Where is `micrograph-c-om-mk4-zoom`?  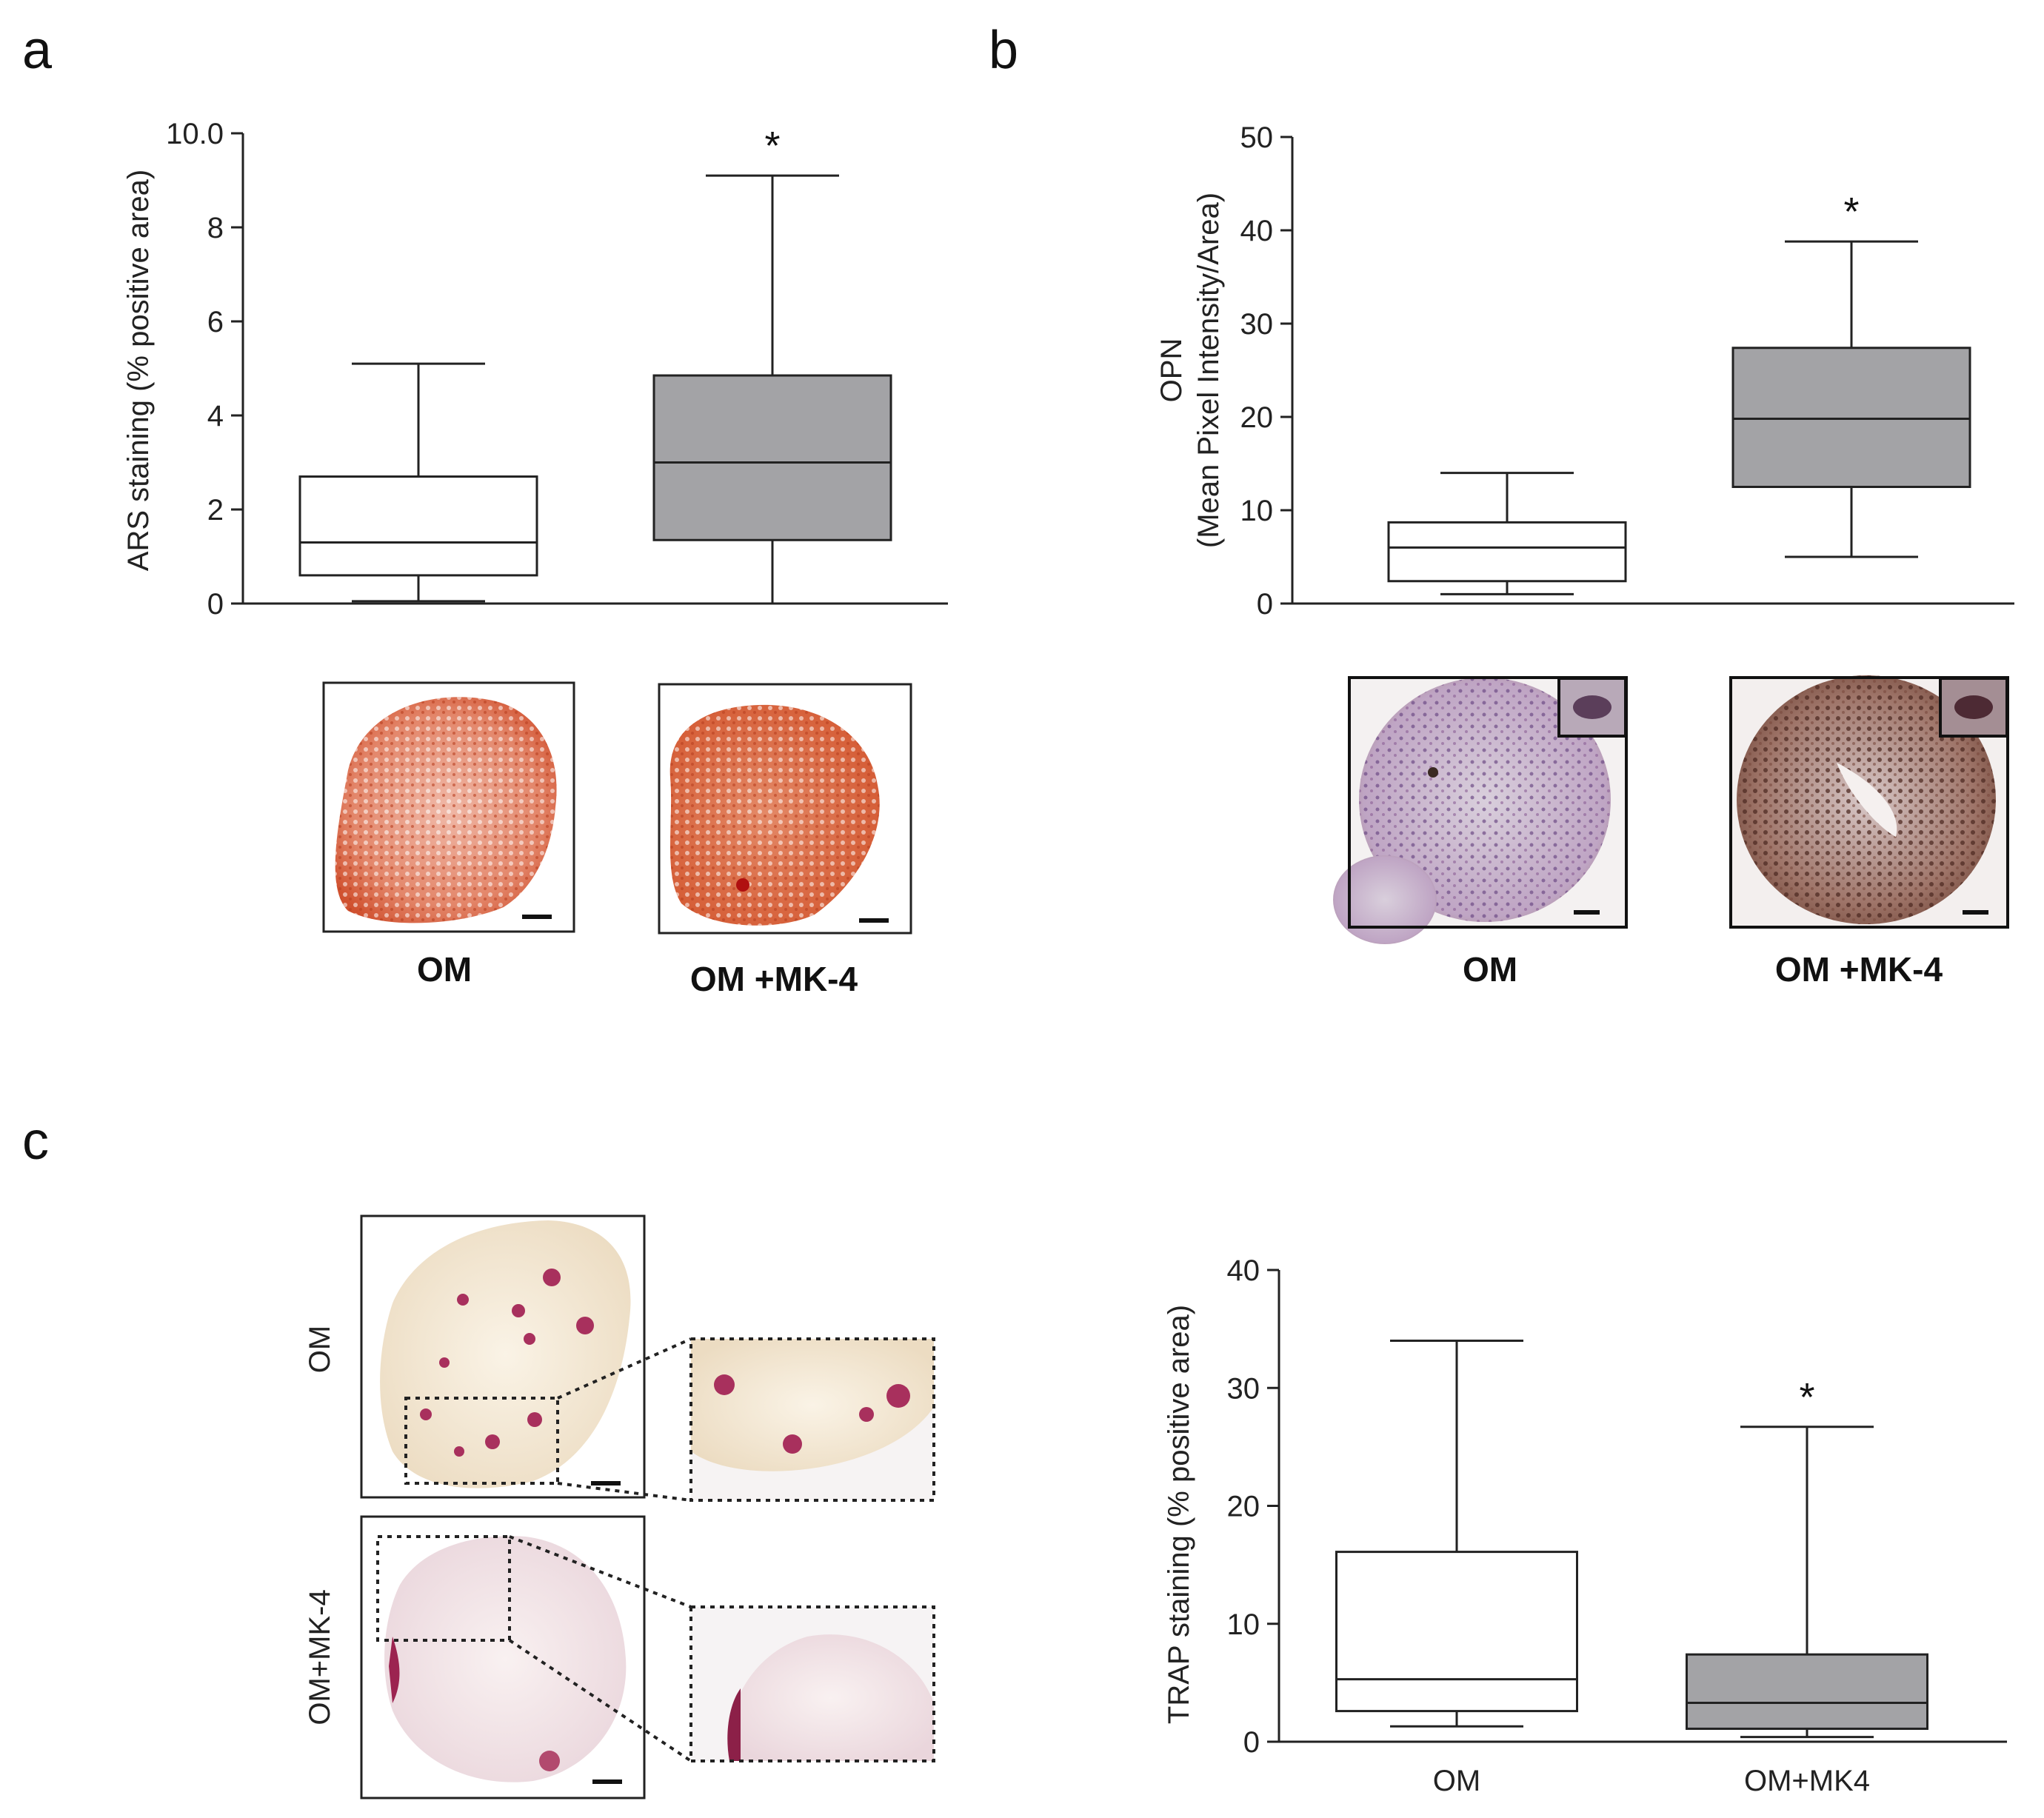
micrograph-c-om-mk4-zoom is located at coordinates (812, 1683).